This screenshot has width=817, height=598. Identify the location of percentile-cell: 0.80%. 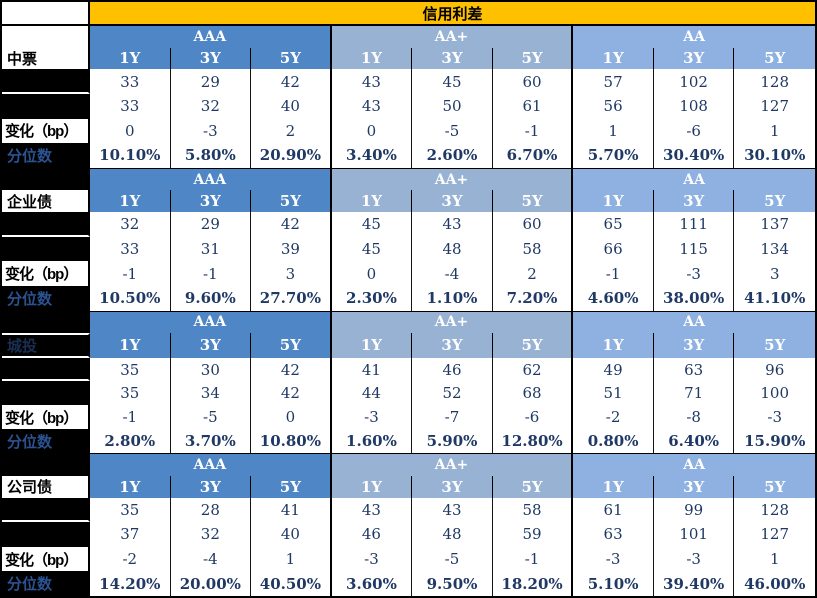
(613, 441).